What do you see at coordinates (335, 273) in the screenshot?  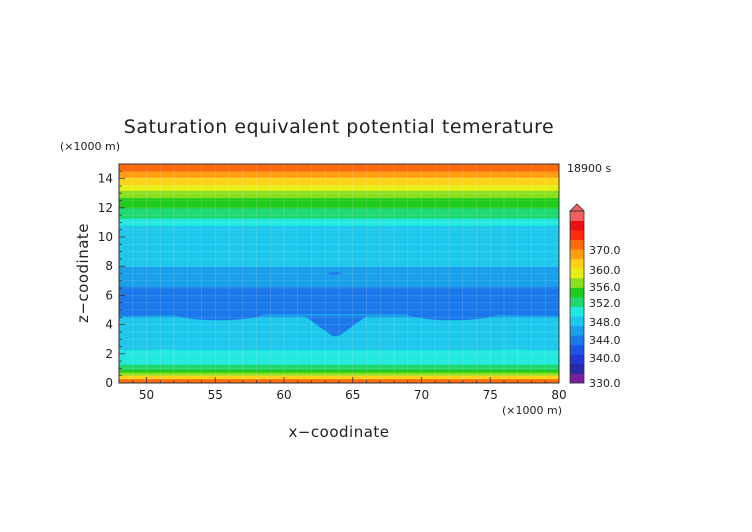 I see `center-blip` at bounding box center [335, 273].